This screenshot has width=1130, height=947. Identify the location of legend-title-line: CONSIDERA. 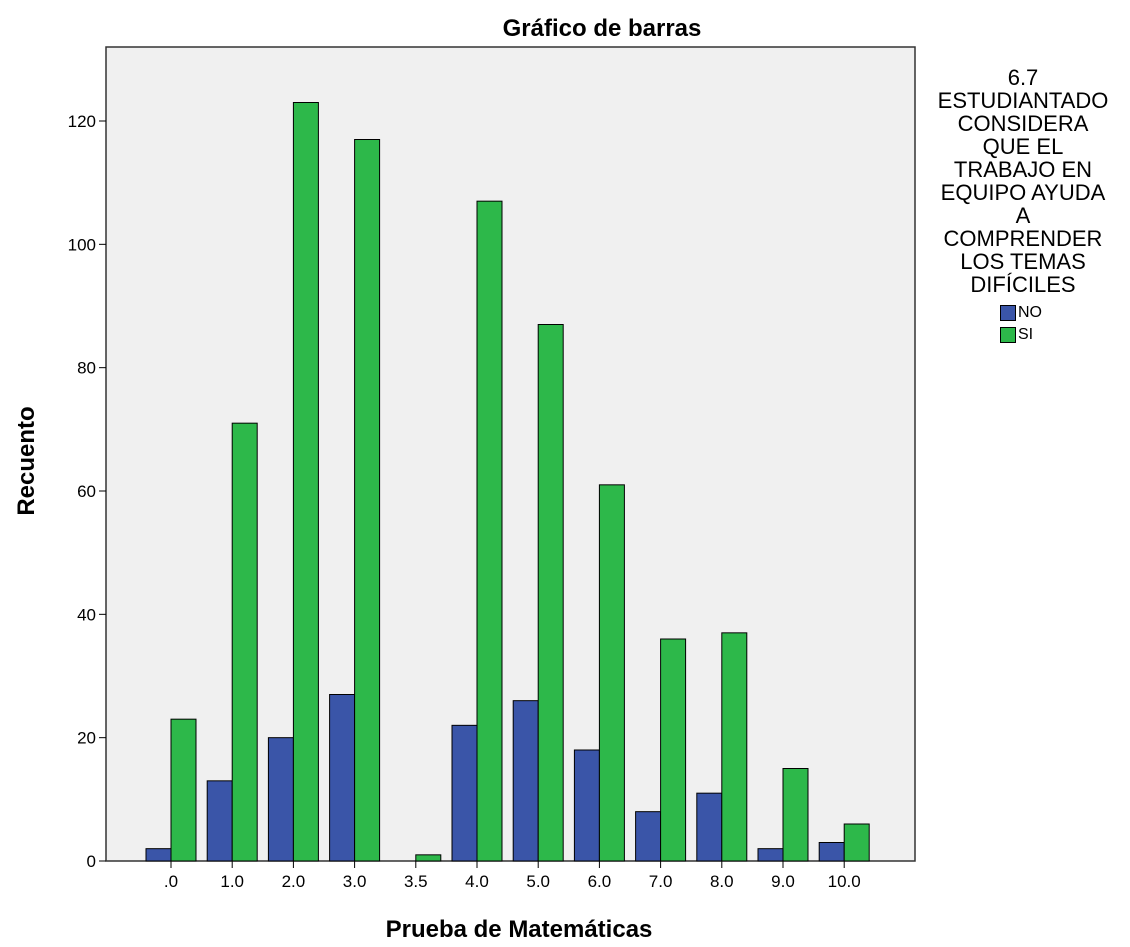
(1023, 123).